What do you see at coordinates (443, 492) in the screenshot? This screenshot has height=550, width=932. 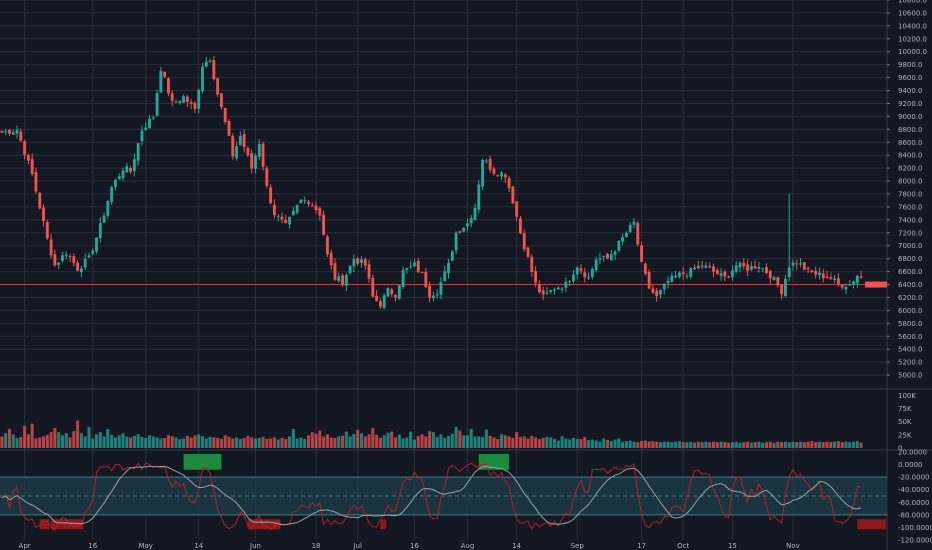 I see `oscillator-pane` at bounding box center [443, 492].